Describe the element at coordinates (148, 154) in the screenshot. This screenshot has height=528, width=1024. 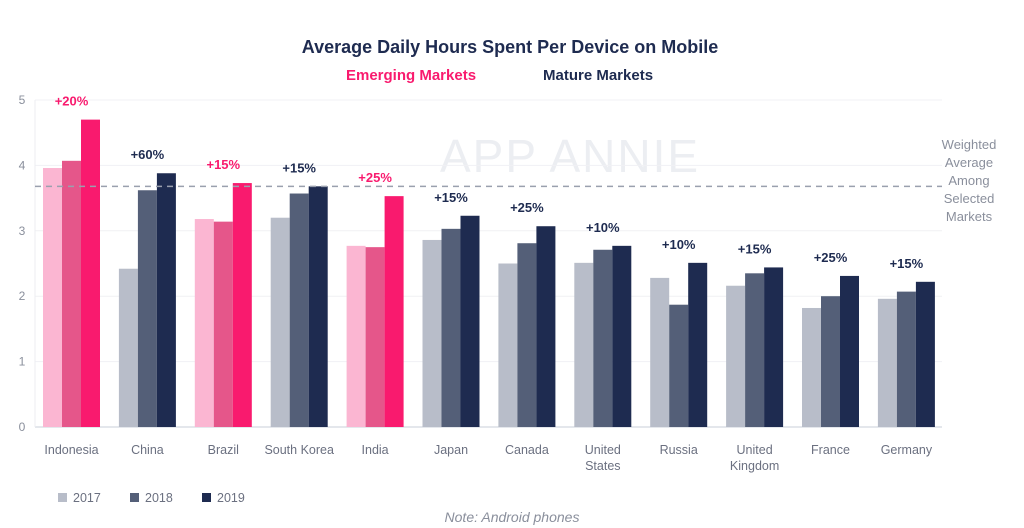
I see `growth-label: +60%` at that location.